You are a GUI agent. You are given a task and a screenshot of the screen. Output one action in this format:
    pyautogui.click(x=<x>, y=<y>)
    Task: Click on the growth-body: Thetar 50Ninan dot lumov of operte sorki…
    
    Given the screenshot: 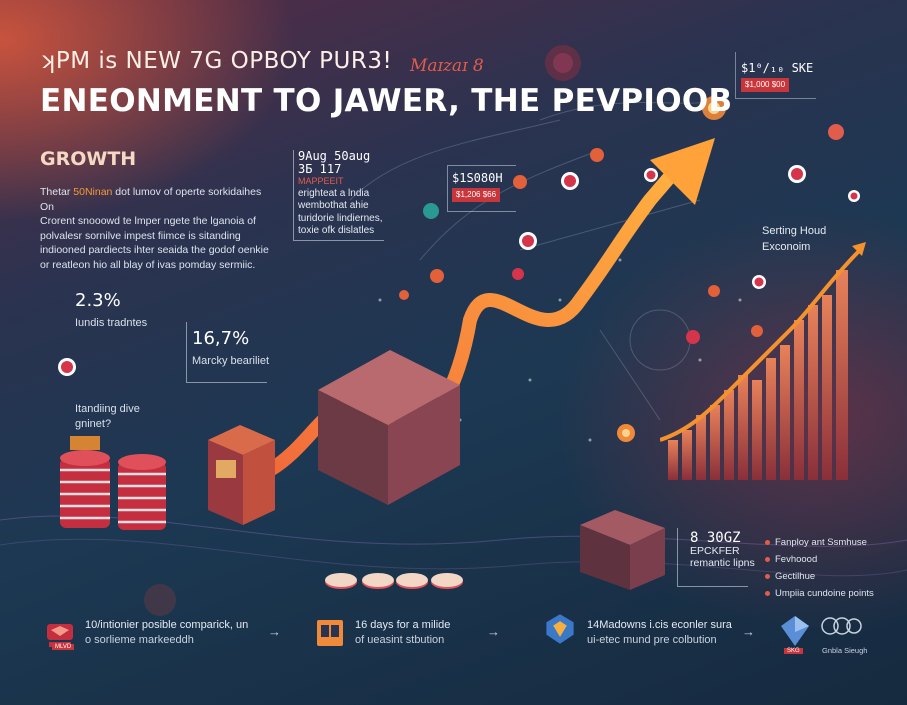 What is the action you would take?
    pyautogui.click(x=155, y=228)
    